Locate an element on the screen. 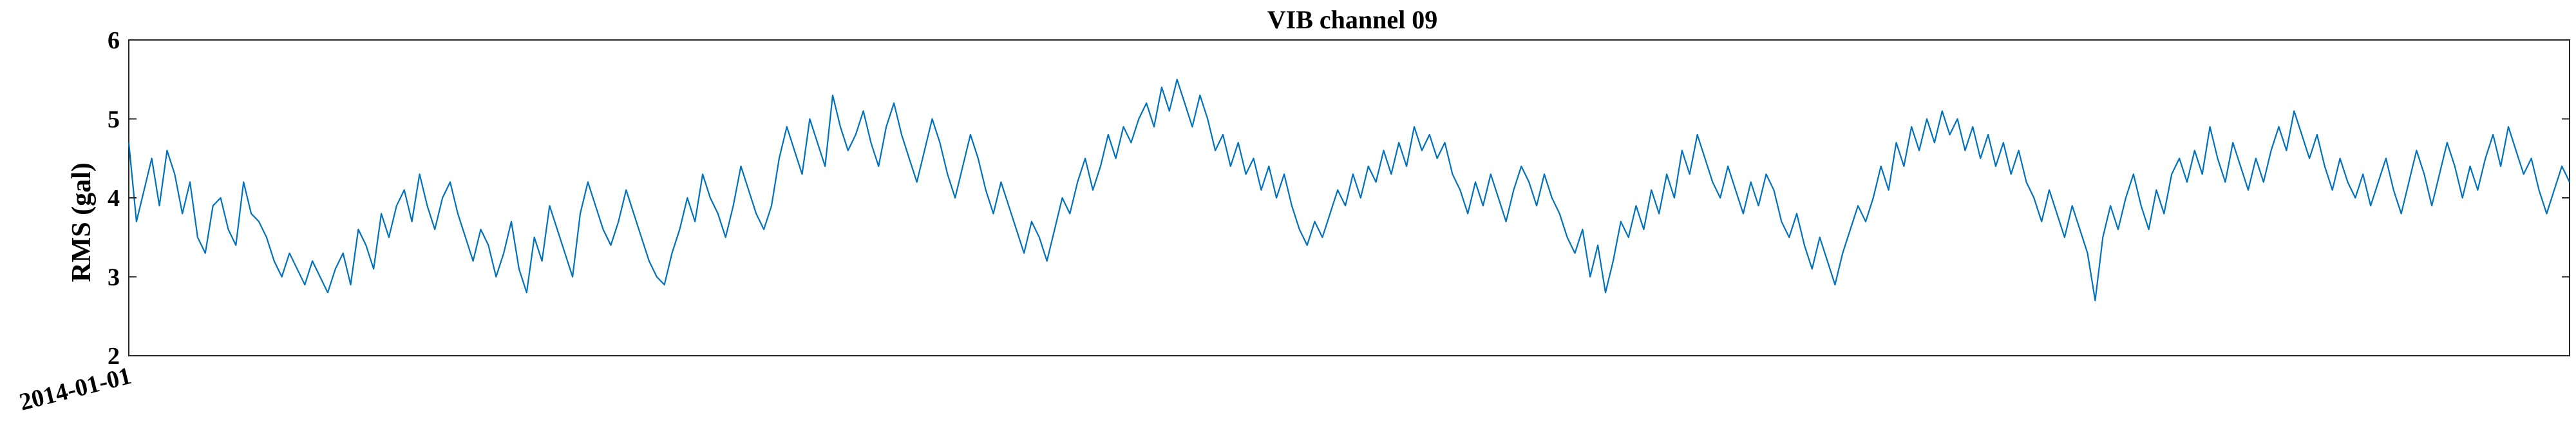 This screenshot has width=2576, height=435. x-axis-ticks: 2014-01-01 is located at coordinates (75, 389).